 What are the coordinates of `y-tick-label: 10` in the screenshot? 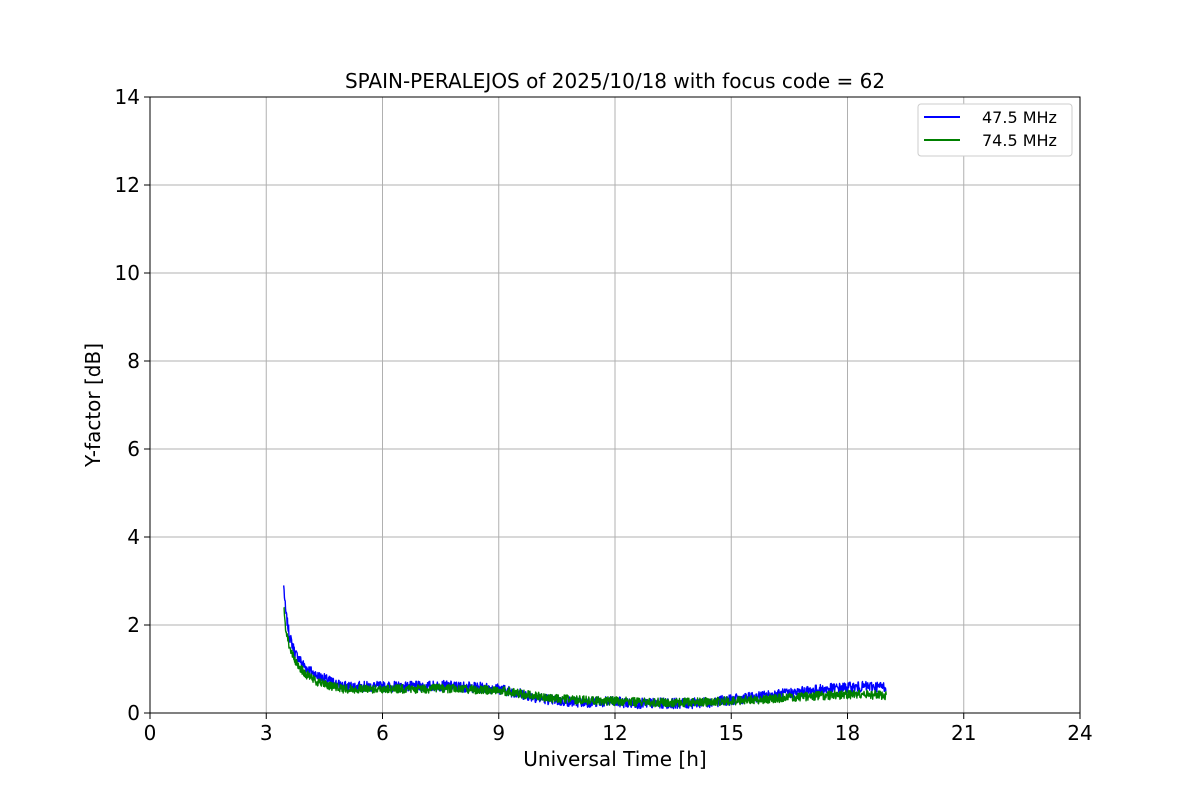 It's located at (127, 273).